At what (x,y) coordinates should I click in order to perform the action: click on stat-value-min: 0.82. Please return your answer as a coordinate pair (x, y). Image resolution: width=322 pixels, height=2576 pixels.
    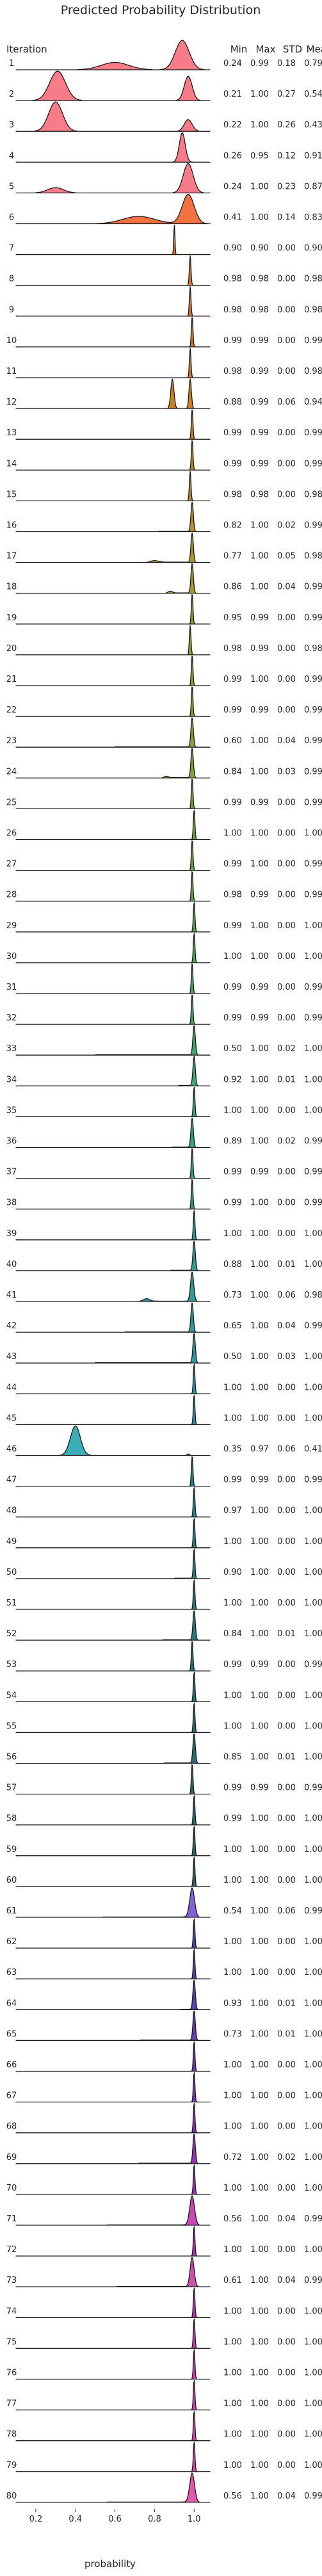
    Looking at the image, I should click on (232, 526).